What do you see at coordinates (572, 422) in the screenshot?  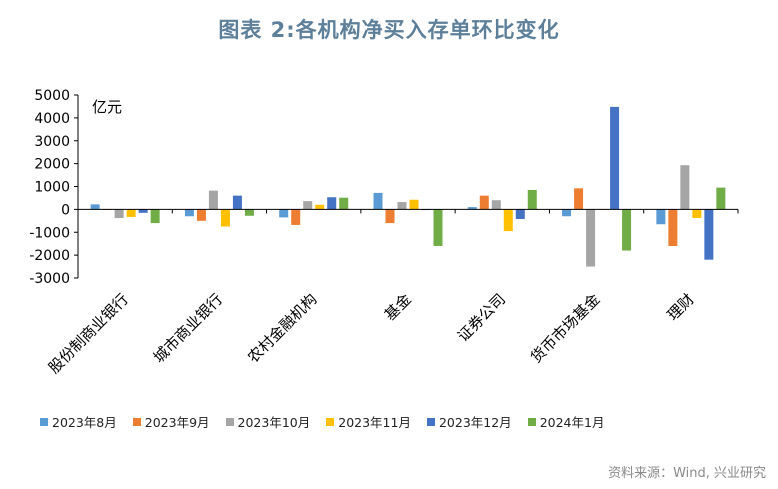 I see `legend-label: 2024年1月` at bounding box center [572, 422].